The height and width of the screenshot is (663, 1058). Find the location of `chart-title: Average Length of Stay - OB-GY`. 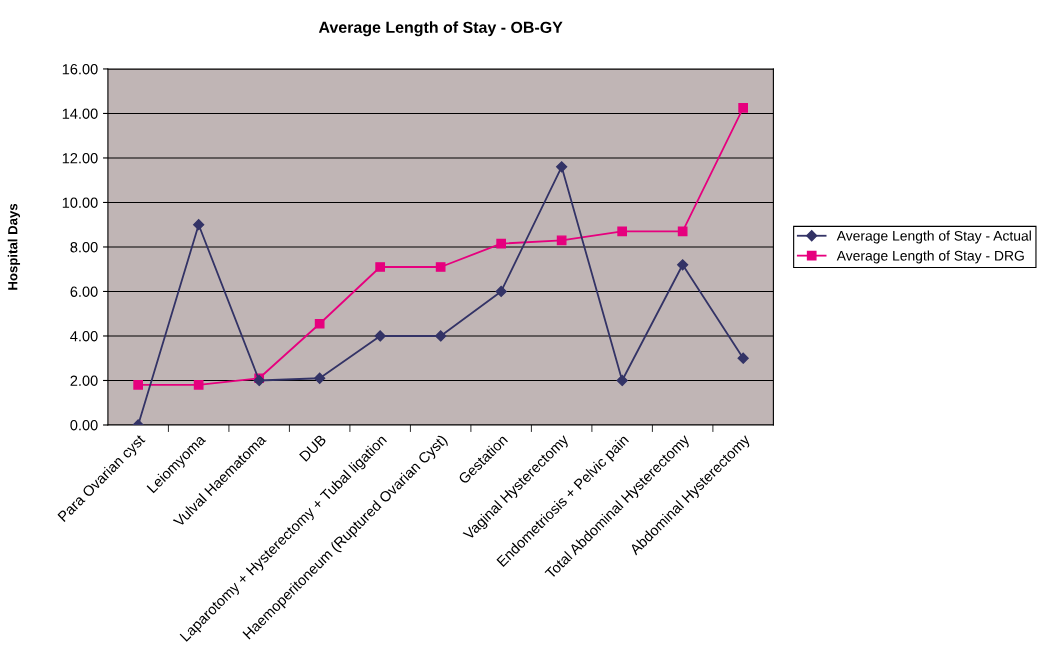

chart-title: Average Length of Stay - OB-GY is located at coordinates (440, 29).